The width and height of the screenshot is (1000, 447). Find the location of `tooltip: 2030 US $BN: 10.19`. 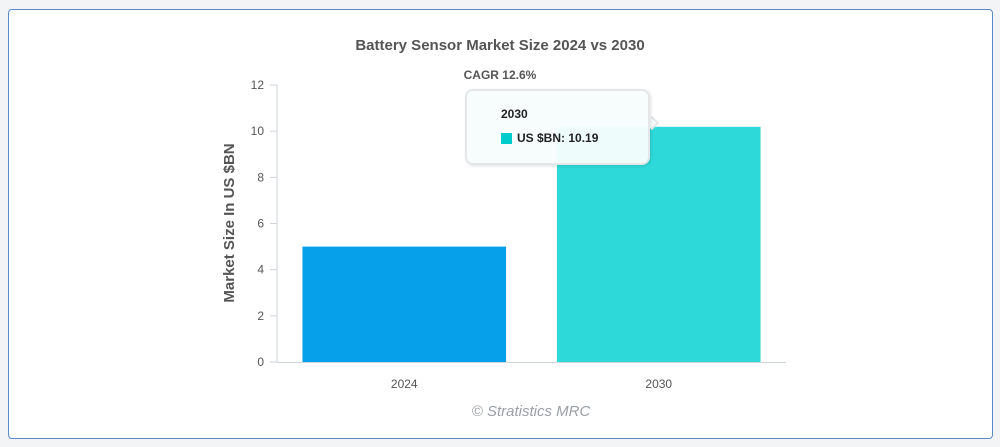

tooltip: 2030 US $BN: 10.19 is located at coordinates (557, 127).